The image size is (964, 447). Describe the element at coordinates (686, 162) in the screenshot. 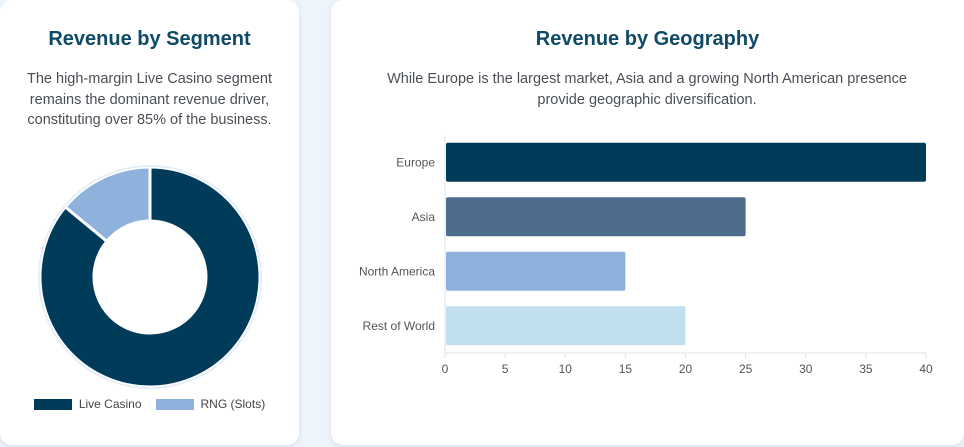

I see `bar-europe` at that location.